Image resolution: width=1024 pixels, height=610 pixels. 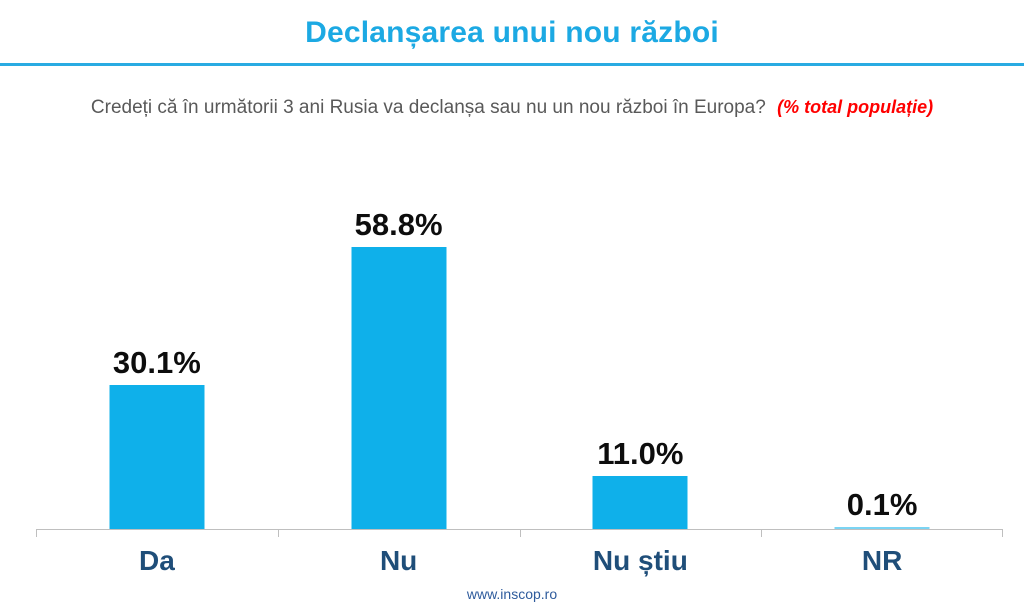 What do you see at coordinates (156, 560) in the screenshot?
I see `category-label: Da` at bounding box center [156, 560].